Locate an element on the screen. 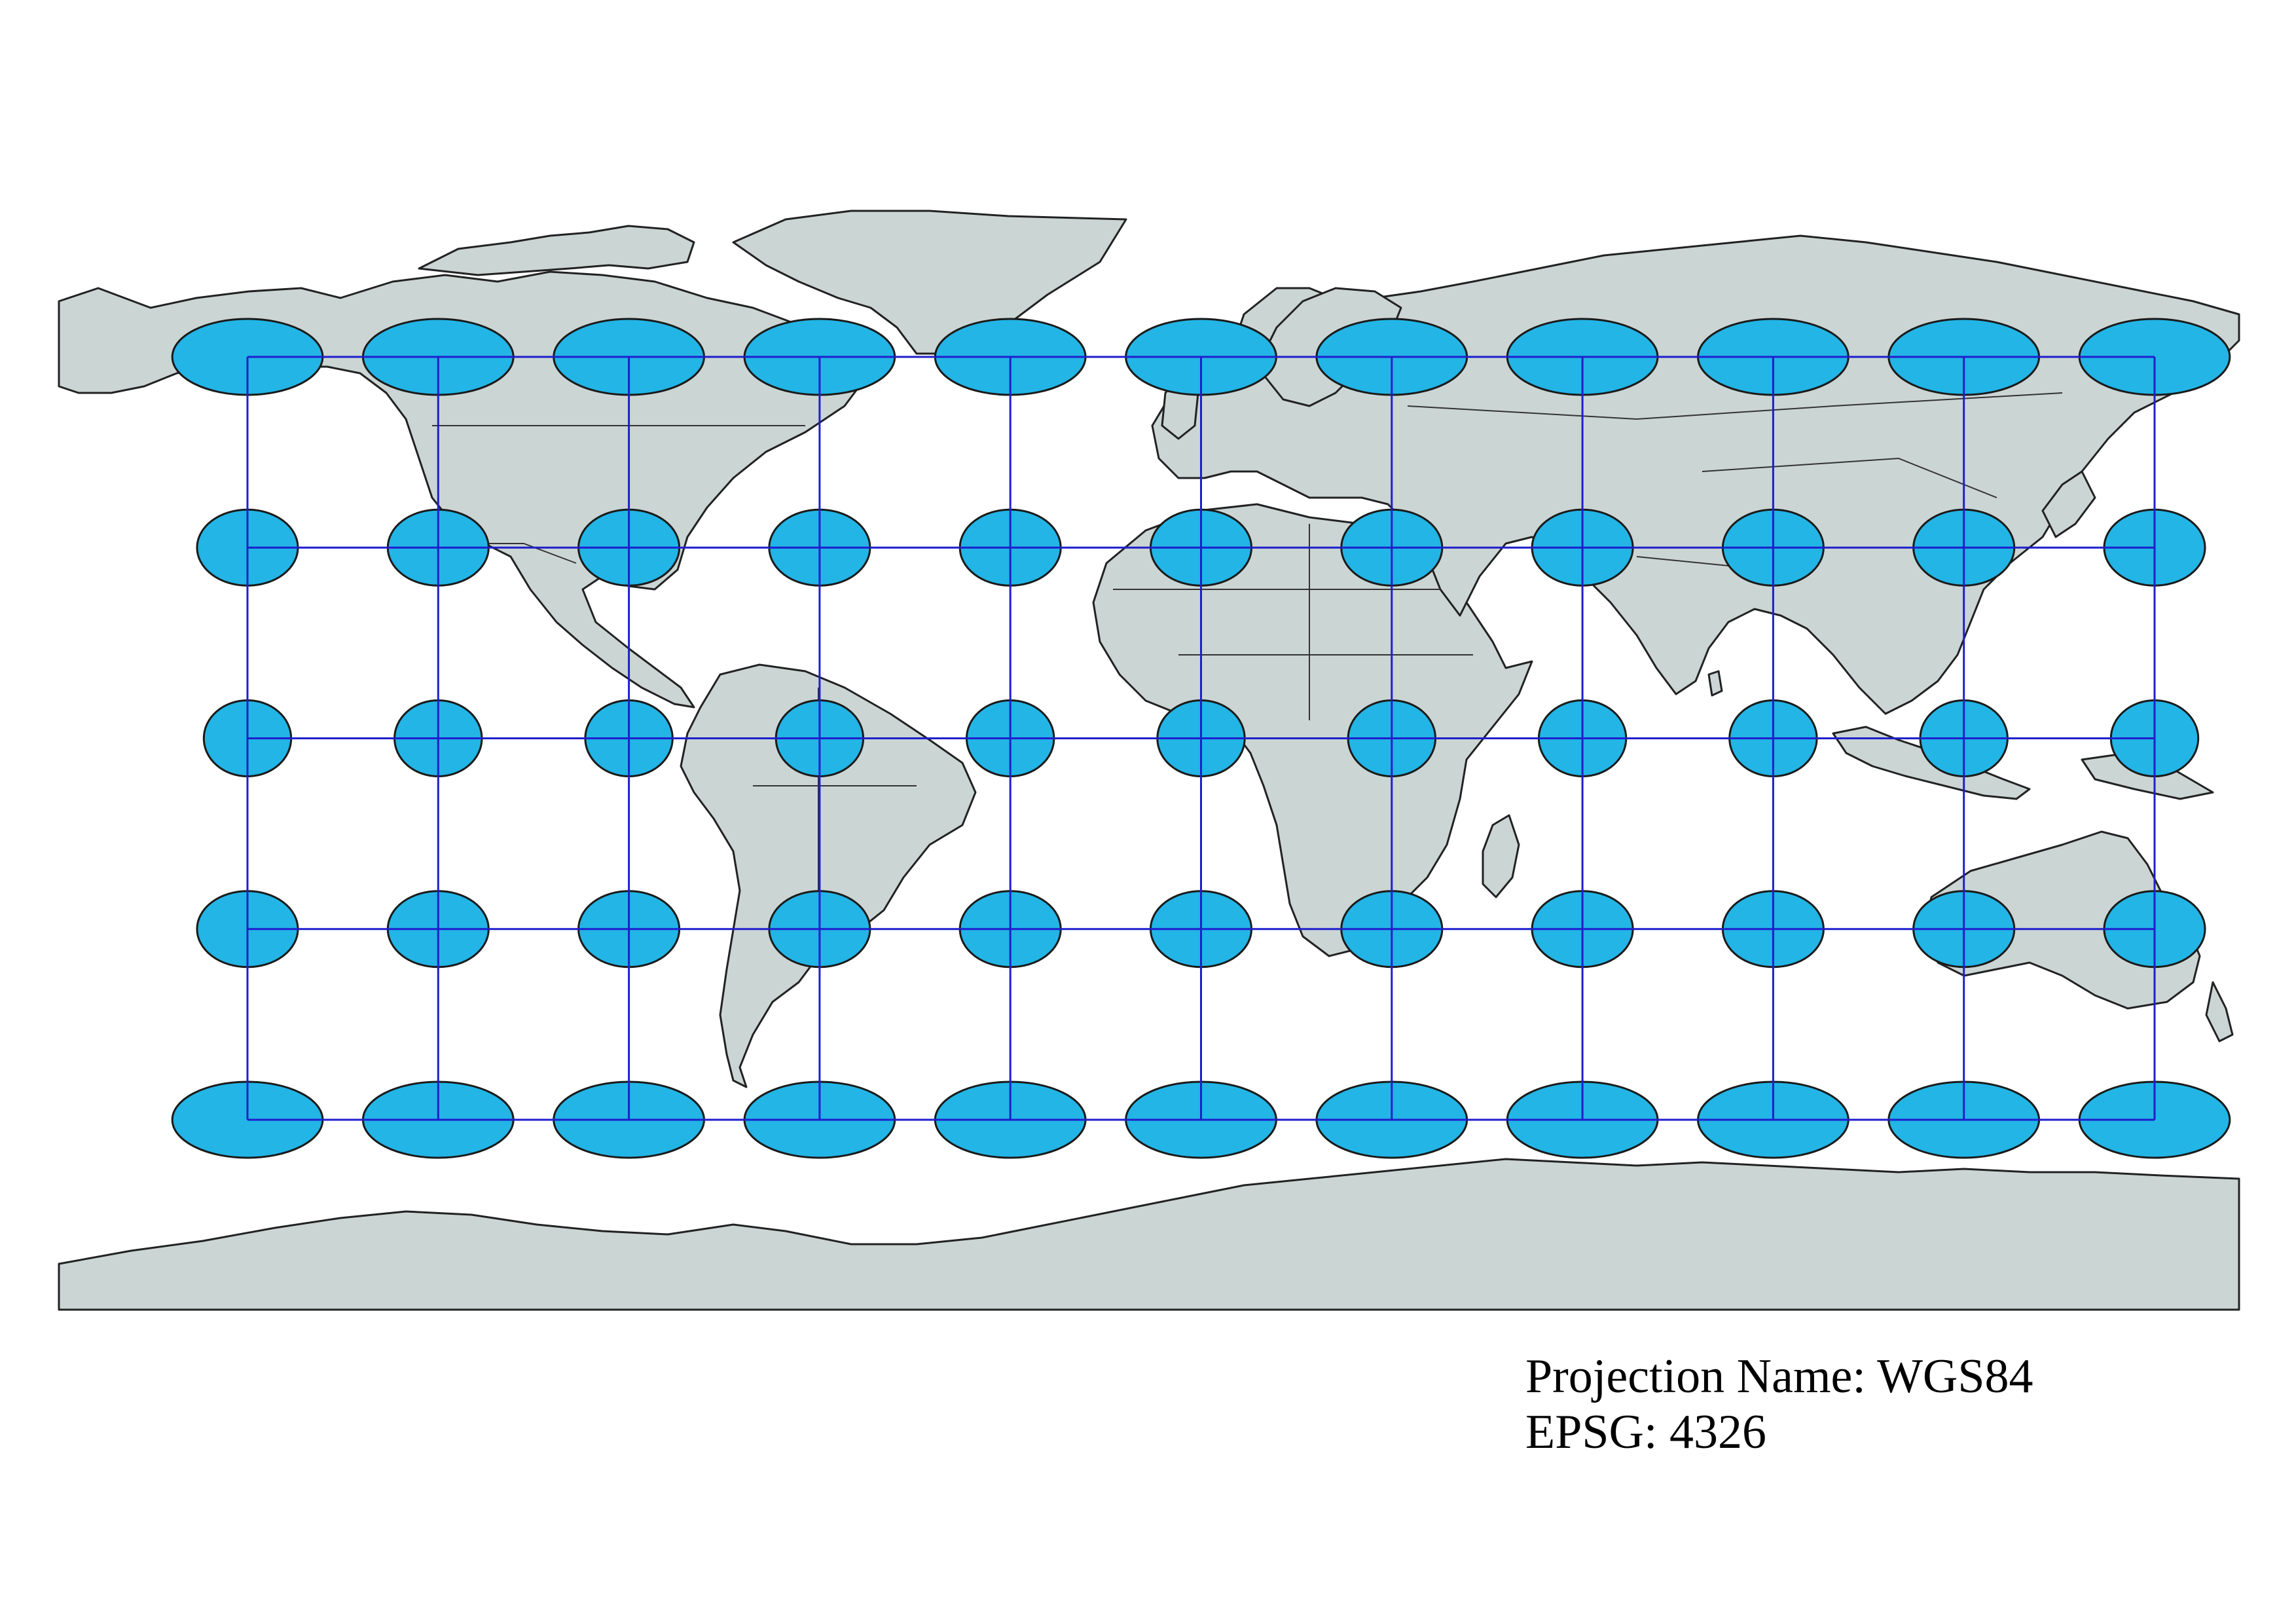  landmass-antarctica is located at coordinates (1149, 1234).